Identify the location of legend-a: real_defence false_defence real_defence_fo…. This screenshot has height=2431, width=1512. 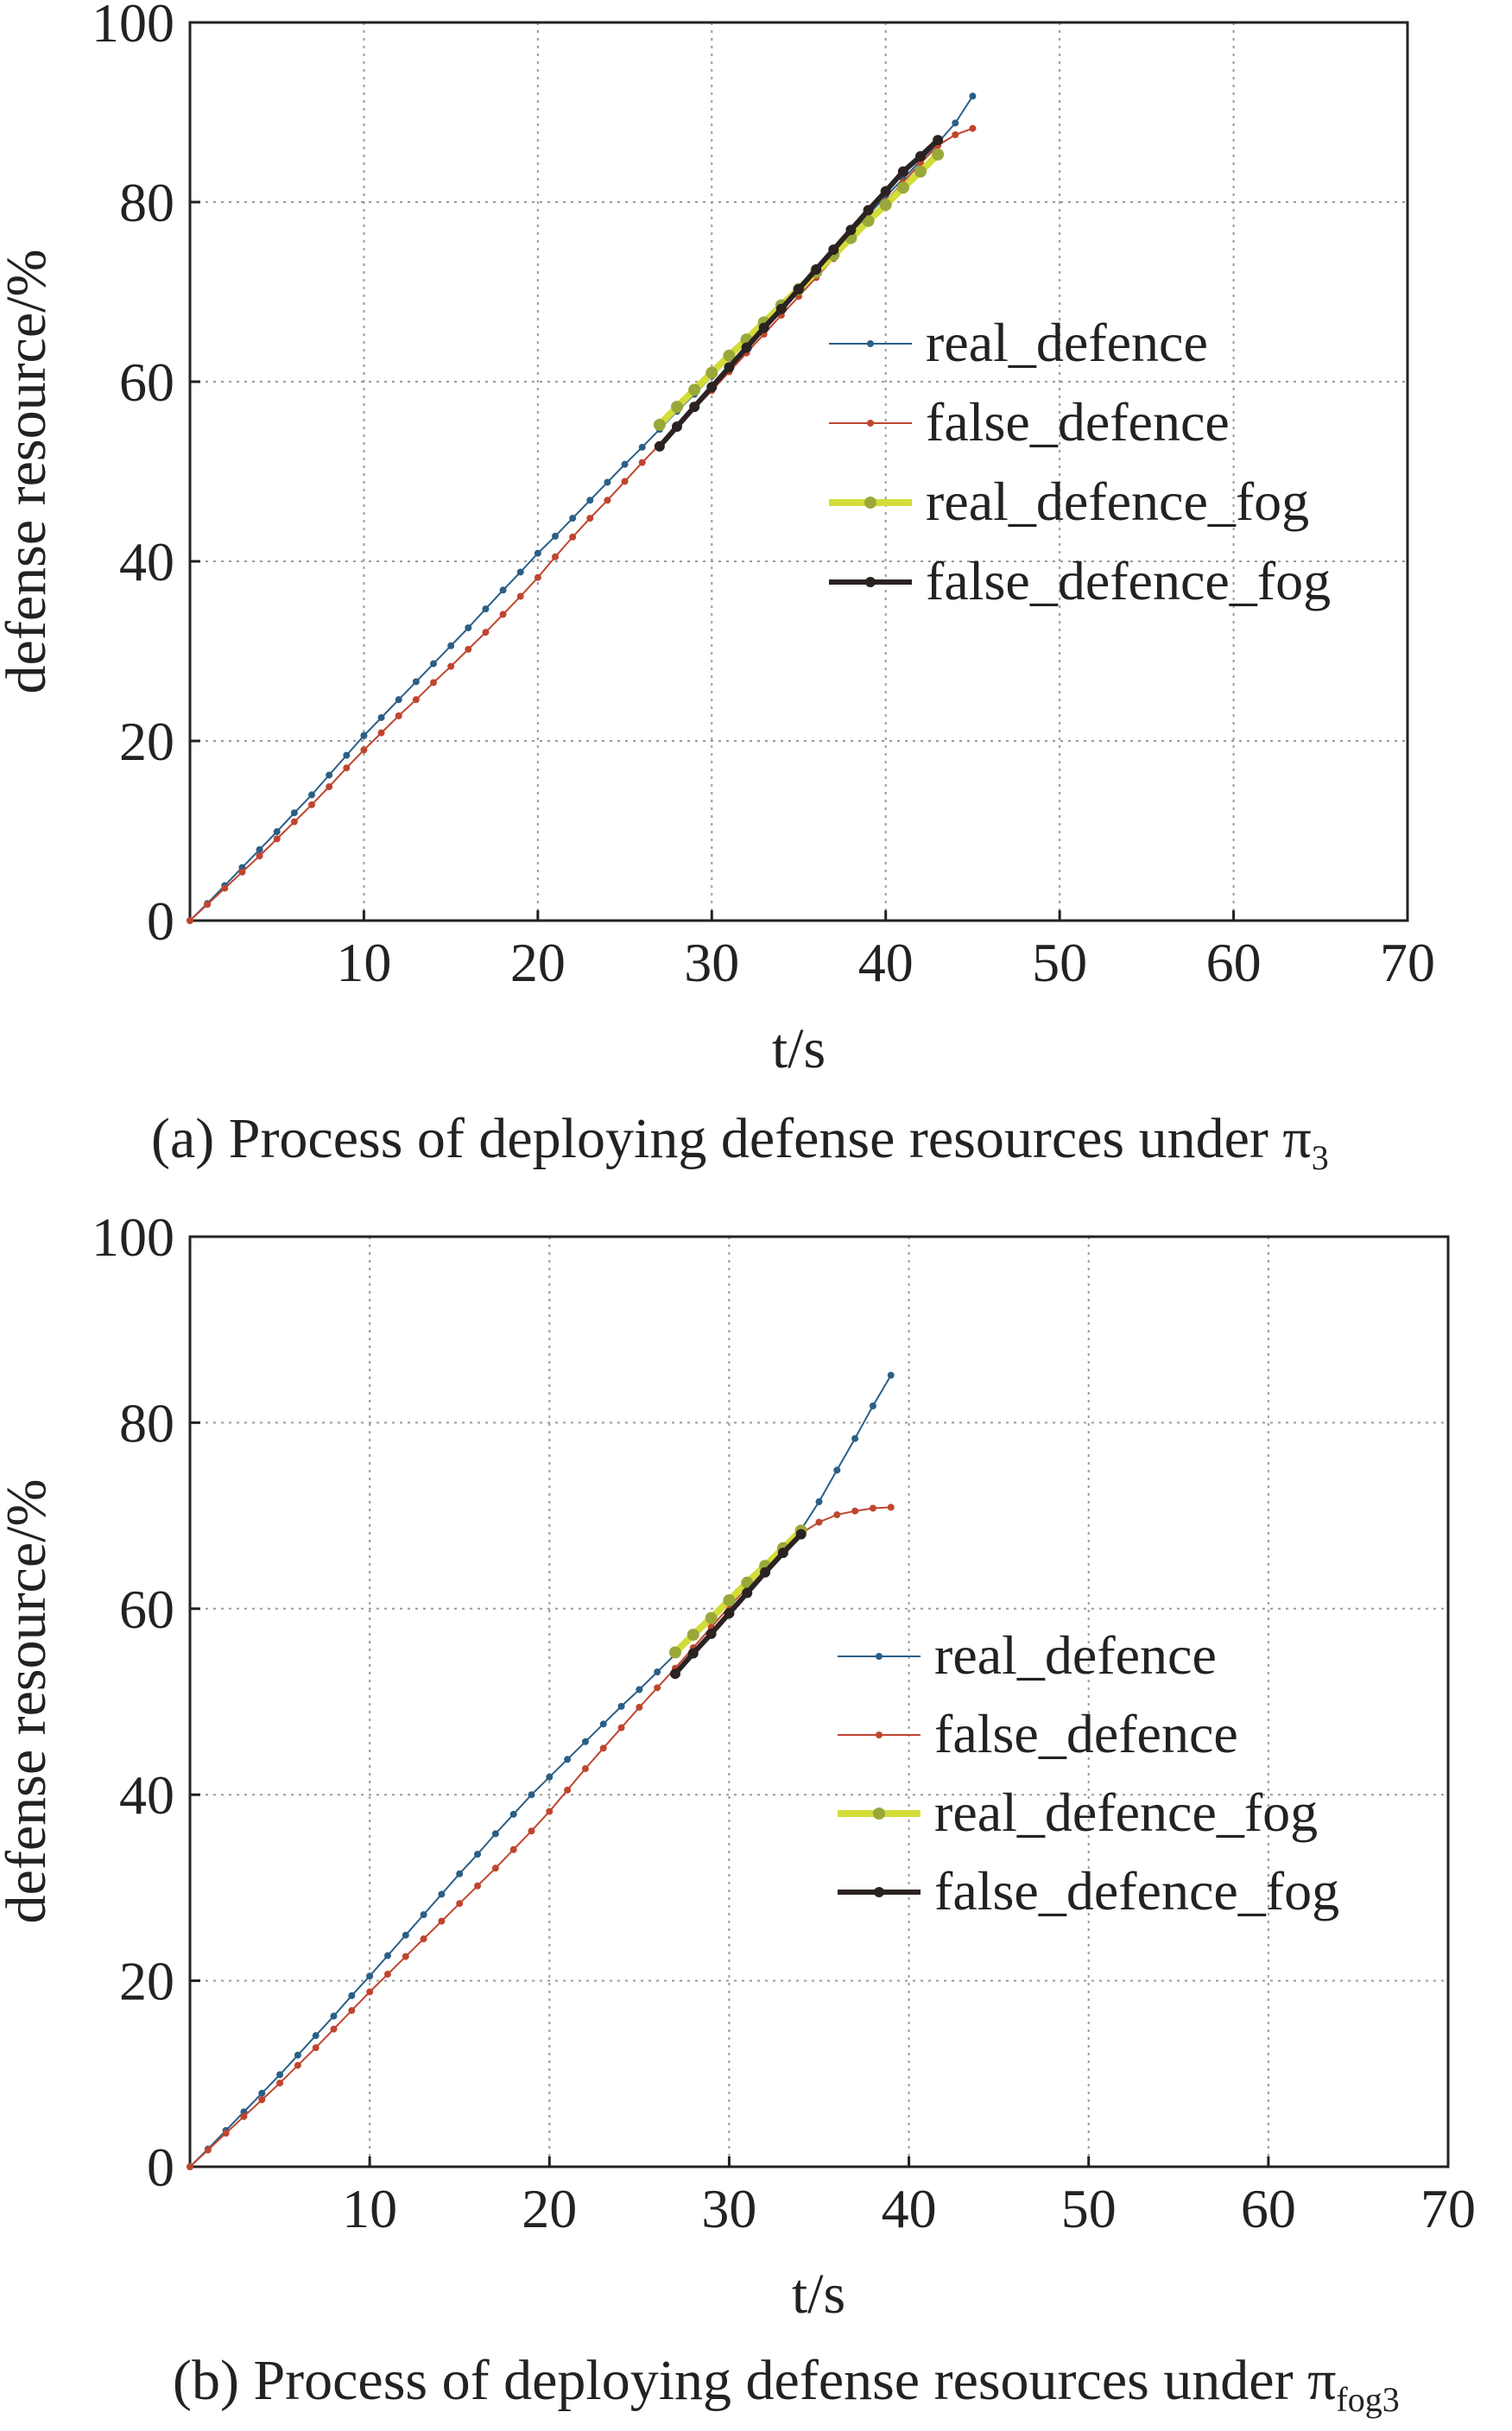
(1080, 462).